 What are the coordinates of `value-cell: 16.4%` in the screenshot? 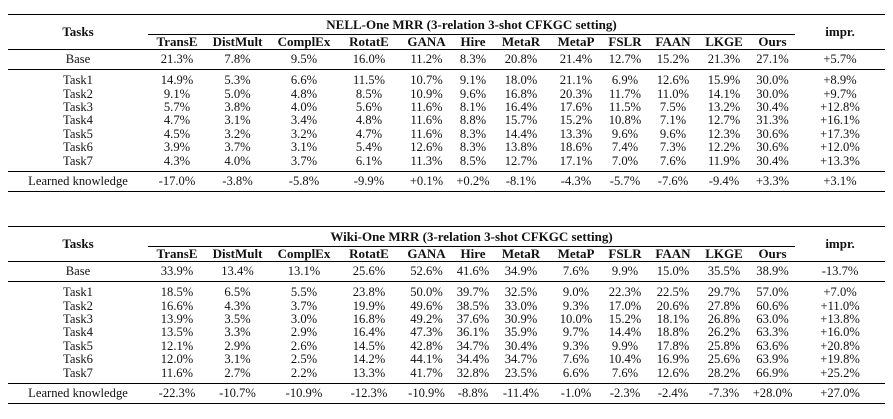 It's located at (521, 107).